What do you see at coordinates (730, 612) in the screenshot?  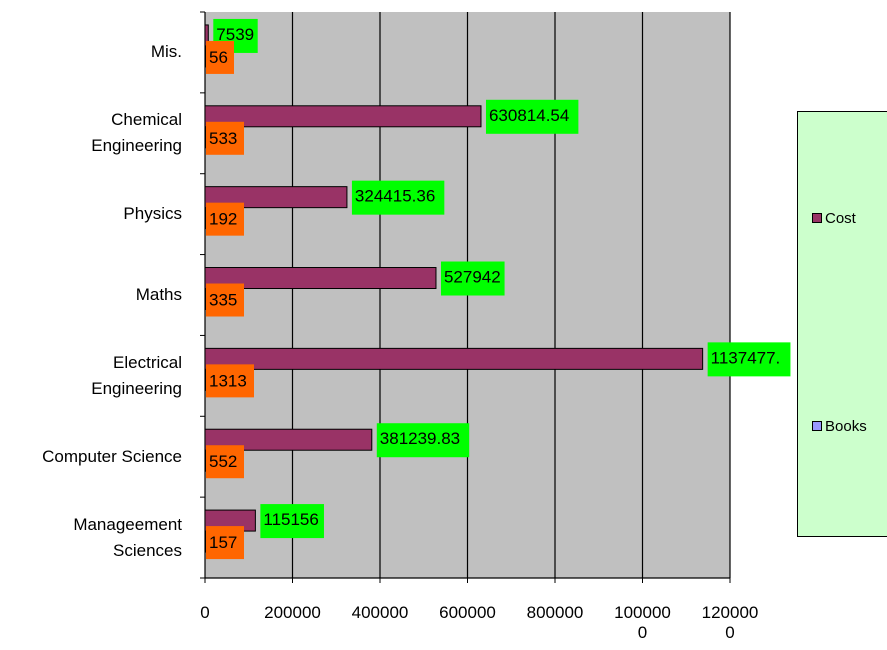 I see `x-tick-label-line: 120000` at bounding box center [730, 612].